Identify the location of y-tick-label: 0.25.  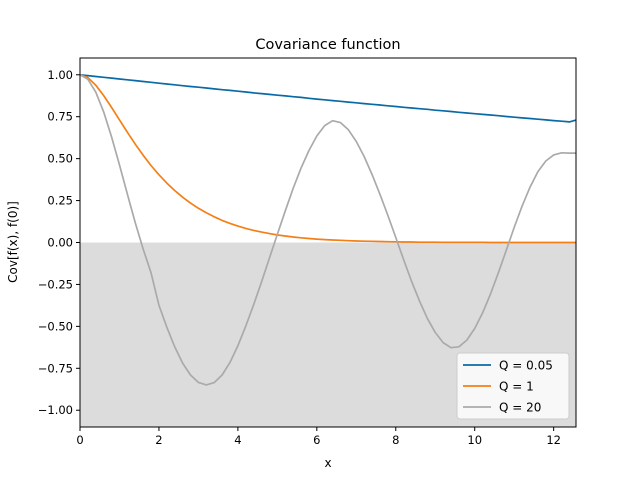
(60, 201).